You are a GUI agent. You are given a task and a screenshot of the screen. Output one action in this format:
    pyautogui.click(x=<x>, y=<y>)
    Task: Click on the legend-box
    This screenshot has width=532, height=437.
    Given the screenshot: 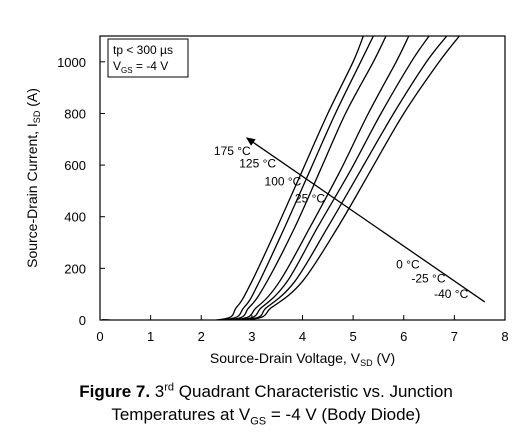 What is the action you would take?
    pyautogui.click(x=148, y=58)
    